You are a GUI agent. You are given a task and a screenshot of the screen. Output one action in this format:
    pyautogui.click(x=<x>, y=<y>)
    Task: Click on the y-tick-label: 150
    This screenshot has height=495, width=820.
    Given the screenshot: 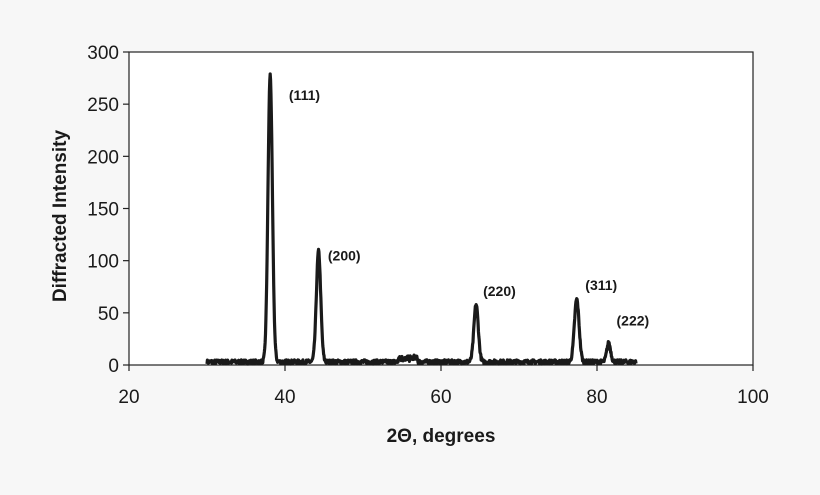 What is the action you would take?
    pyautogui.click(x=103, y=210)
    